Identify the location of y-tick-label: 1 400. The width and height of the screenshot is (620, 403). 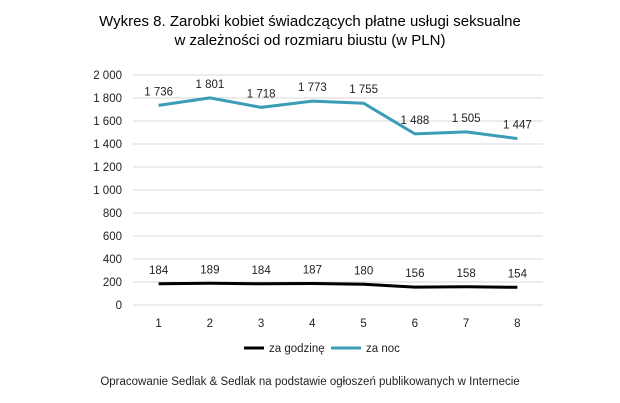
(107, 145).